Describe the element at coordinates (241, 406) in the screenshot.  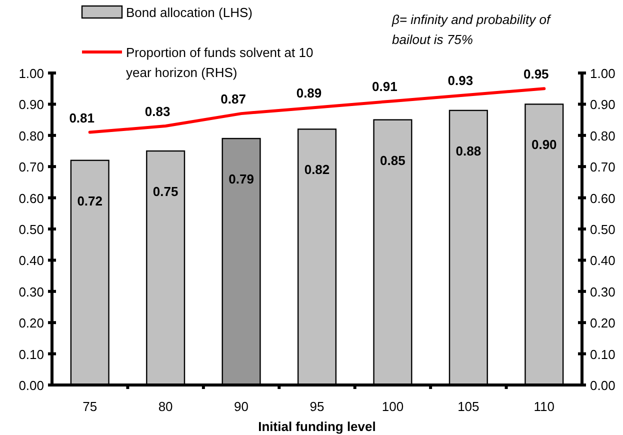
I see `x-tick-label: 90` at that location.